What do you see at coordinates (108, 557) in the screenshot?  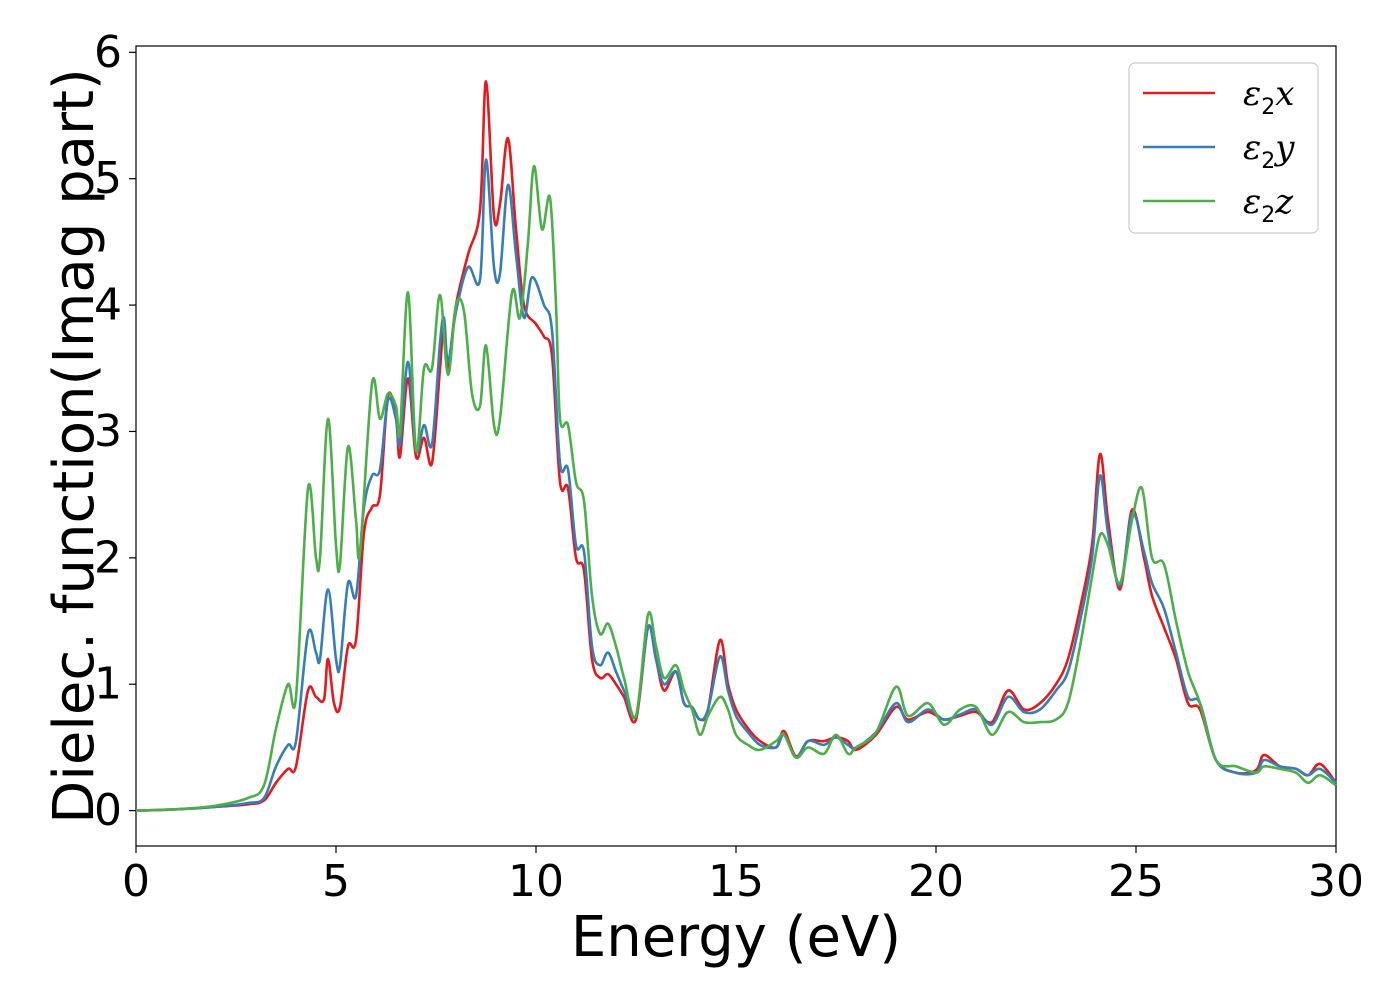 I see `y-tick-label: 2` at bounding box center [108, 557].